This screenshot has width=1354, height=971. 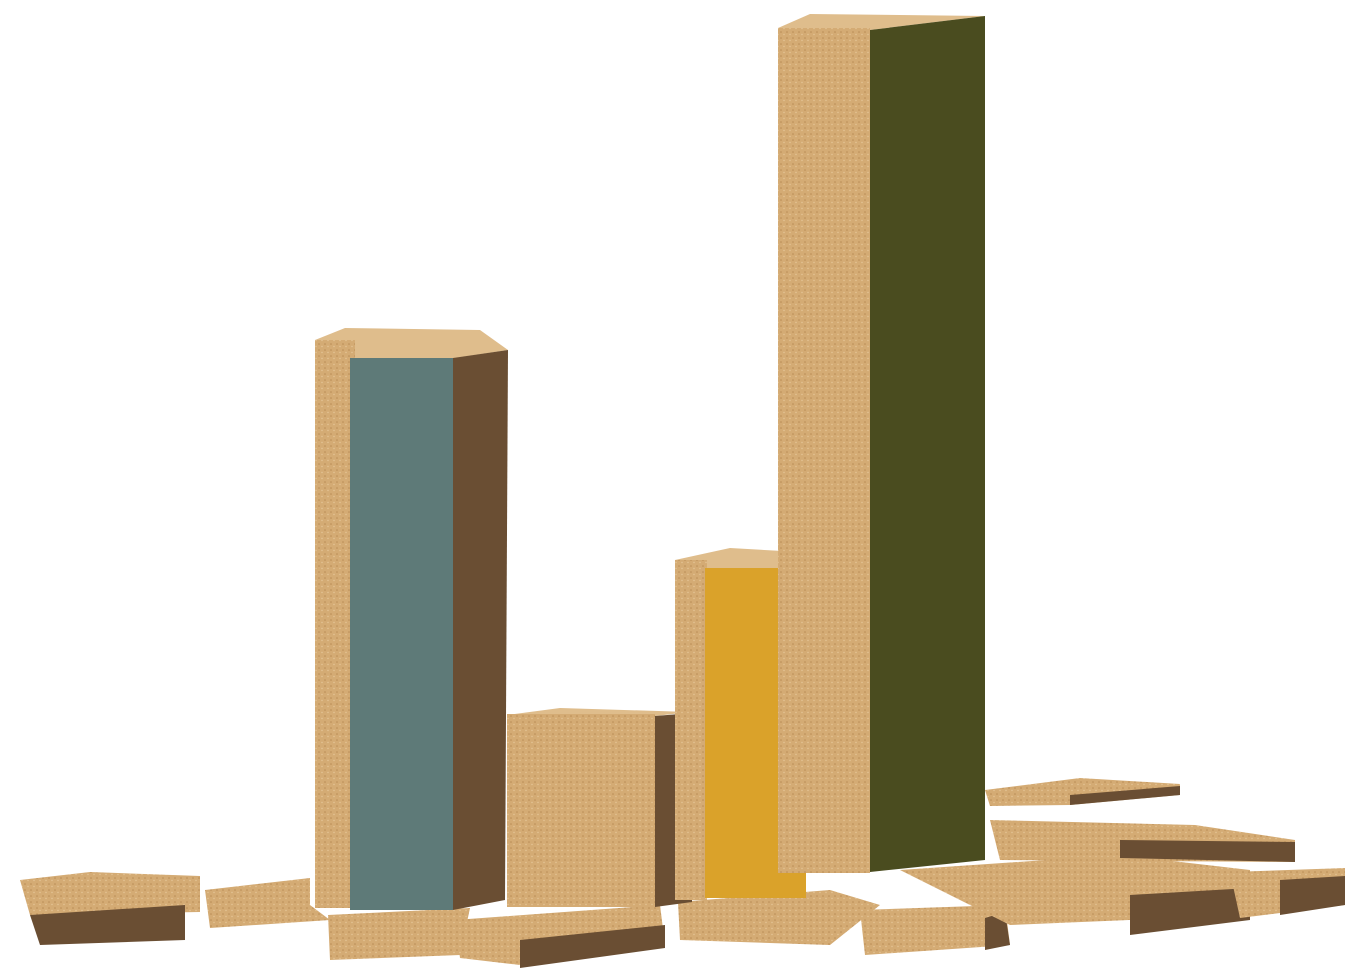 What do you see at coordinates (480, 630) in the screenshot?
I see `bar-side` at bounding box center [480, 630].